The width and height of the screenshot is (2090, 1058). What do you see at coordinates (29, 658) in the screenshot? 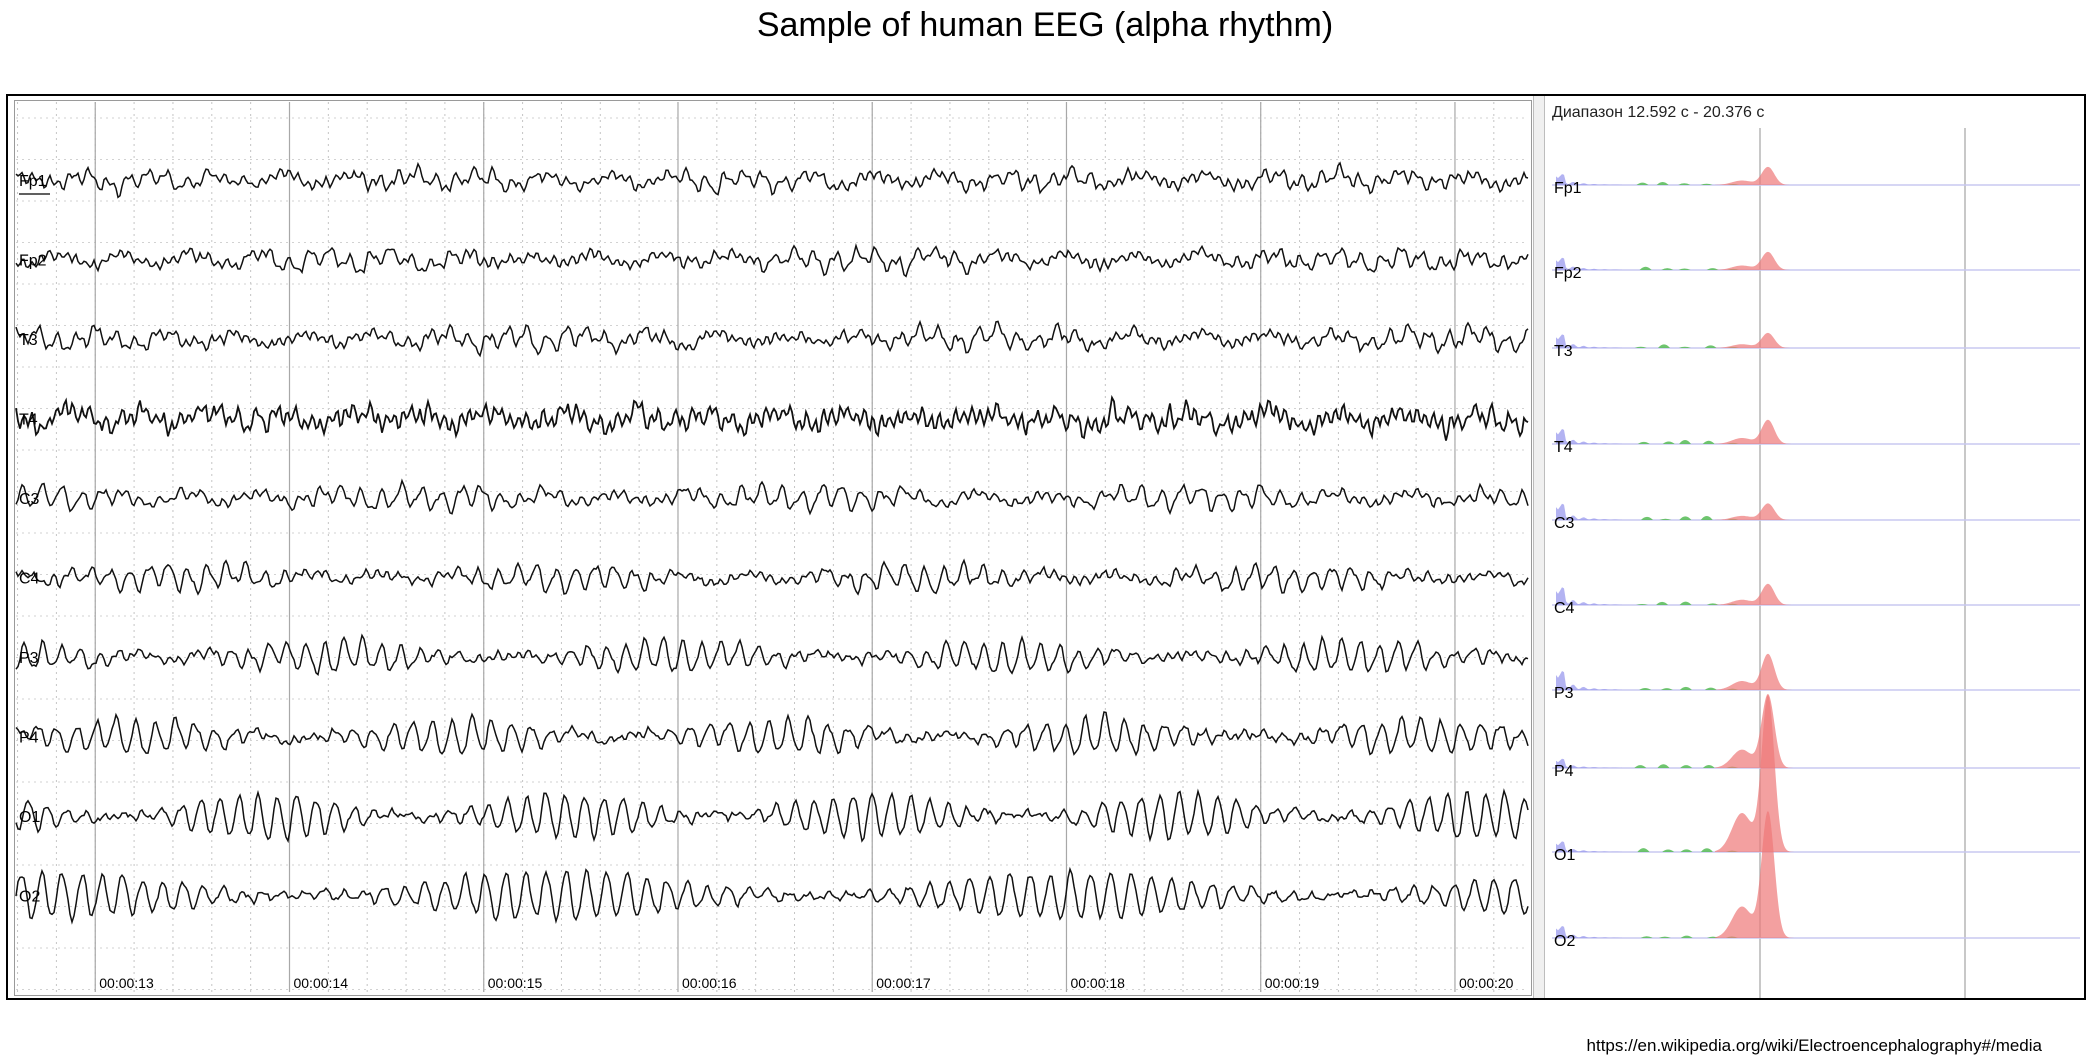
I see `channel-label-p3: P3` at bounding box center [29, 658].